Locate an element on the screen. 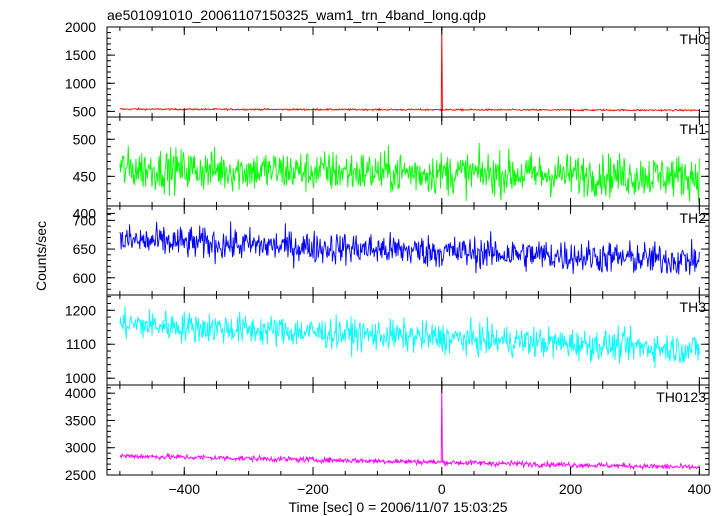 Image resolution: width=722 pixels, height=516 pixels. x-tick-label: 0 is located at coordinates (442, 489).